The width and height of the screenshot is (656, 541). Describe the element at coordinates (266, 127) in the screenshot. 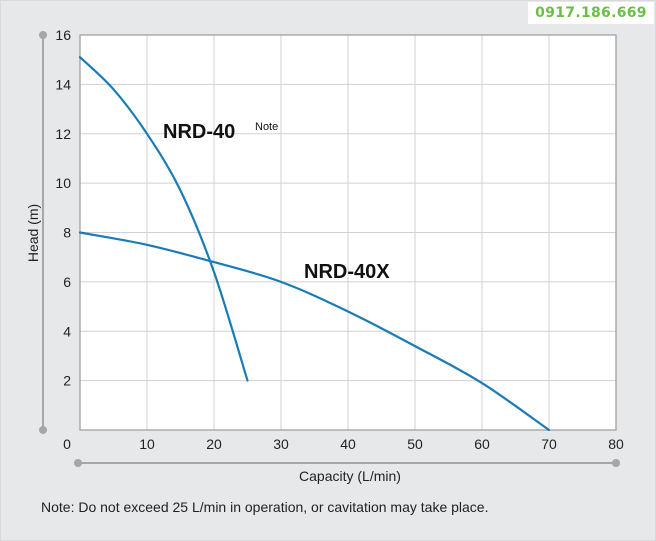

I see `series-label-1-superscript: Note` at that location.